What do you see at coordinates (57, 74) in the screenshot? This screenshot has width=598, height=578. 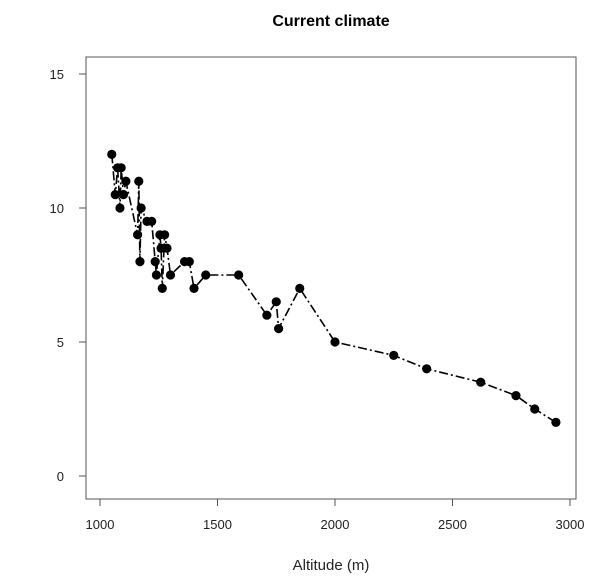 I see `y-tick-label: 15` at bounding box center [57, 74].